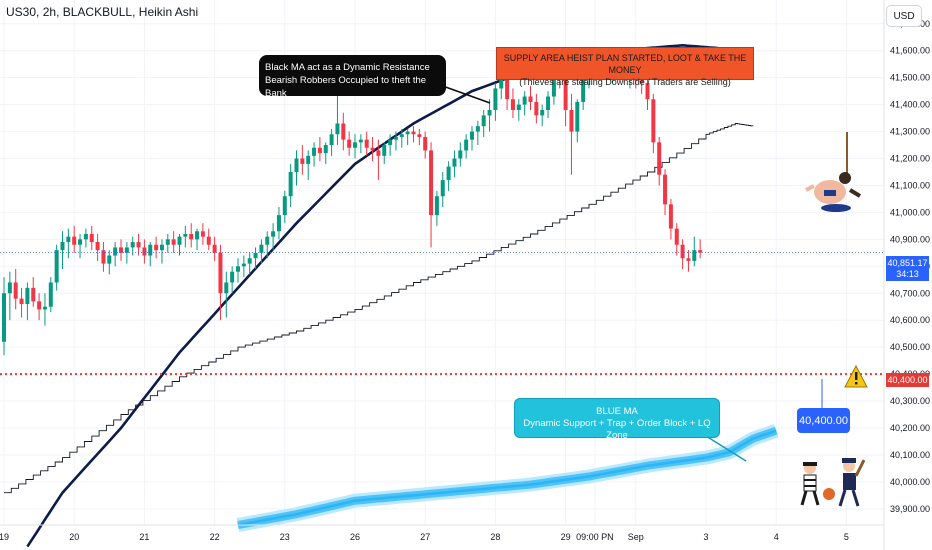 The height and width of the screenshot is (550, 932). Describe the element at coordinates (910, 482) in the screenshot. I see `y-tick-label: 40,000.00` at that location.